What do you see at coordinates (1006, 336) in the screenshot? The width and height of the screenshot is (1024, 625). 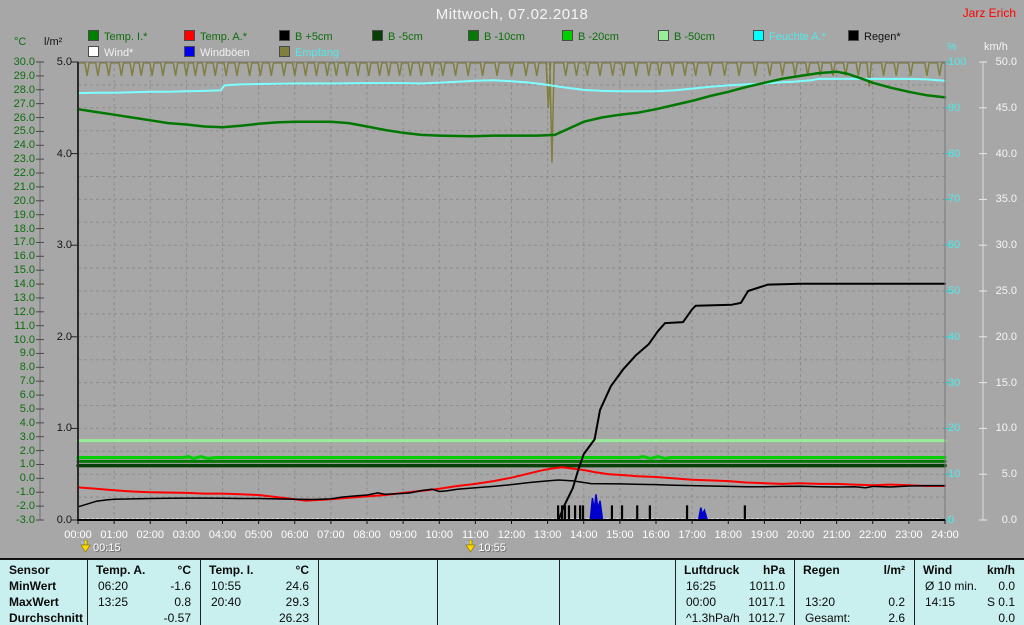 I see `kmh-axis-label: 20.0` at bounding box center [1006, 336].